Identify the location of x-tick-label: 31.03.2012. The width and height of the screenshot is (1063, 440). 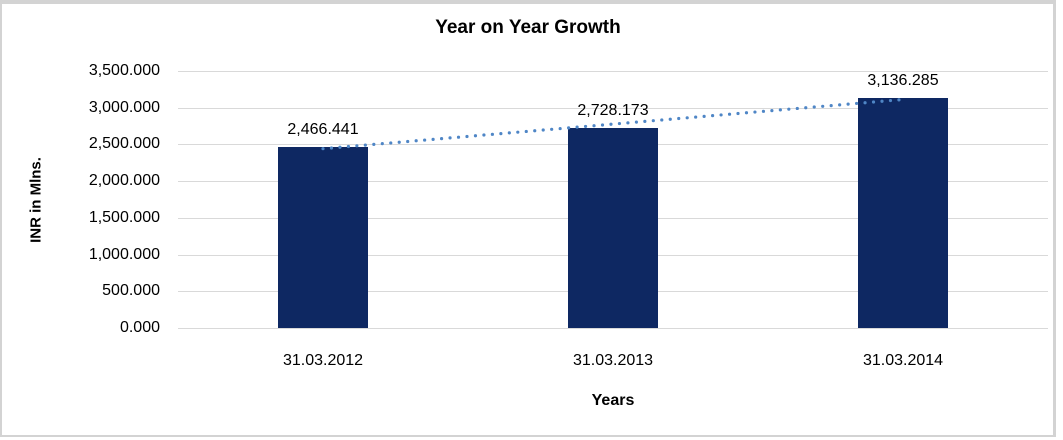
(323, 360).